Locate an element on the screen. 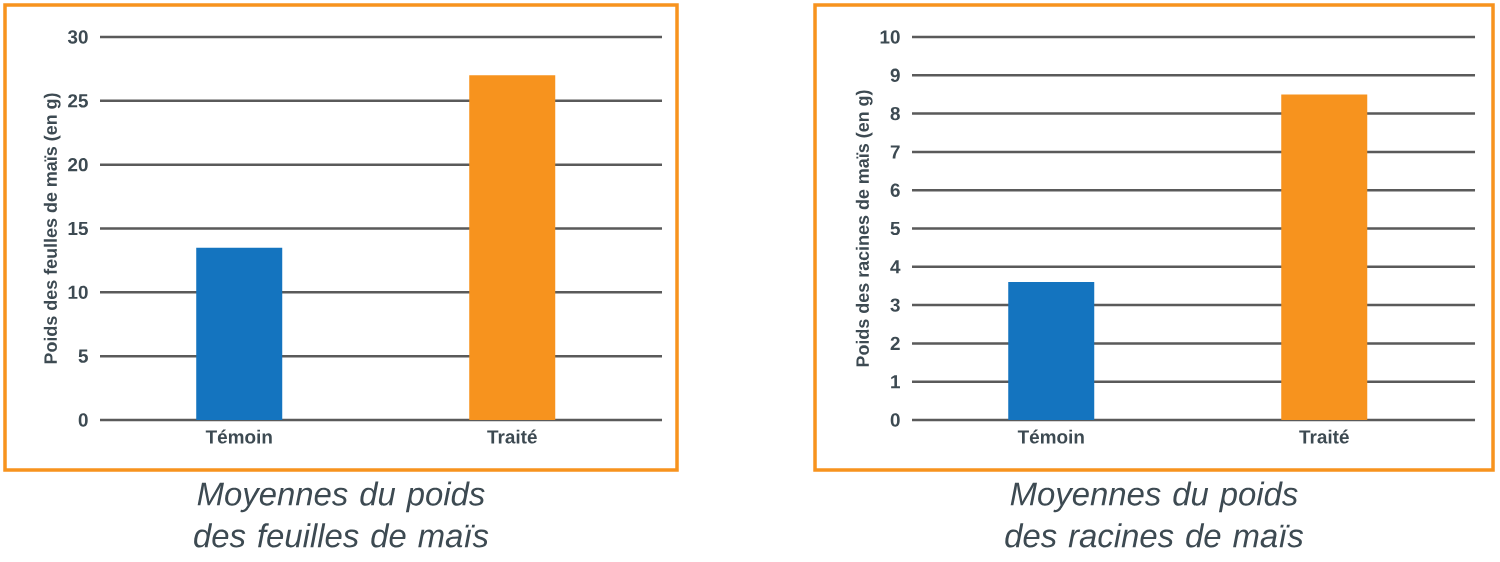  y-tick-label: 25 is located at coordinates (78, 101).